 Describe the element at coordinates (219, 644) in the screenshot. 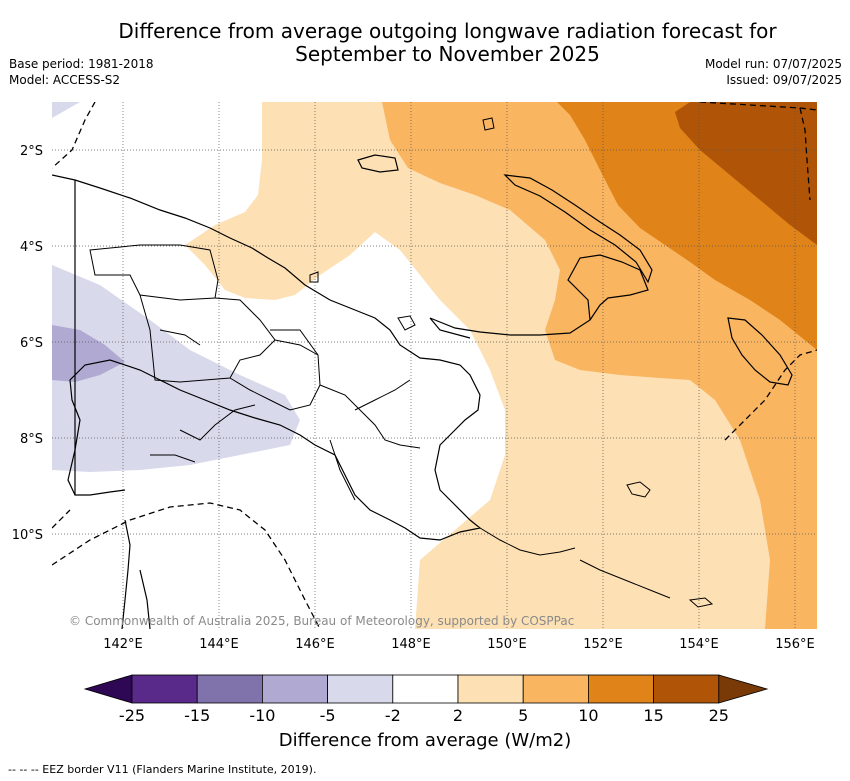

I see `lon-label: 144°E` at that location.